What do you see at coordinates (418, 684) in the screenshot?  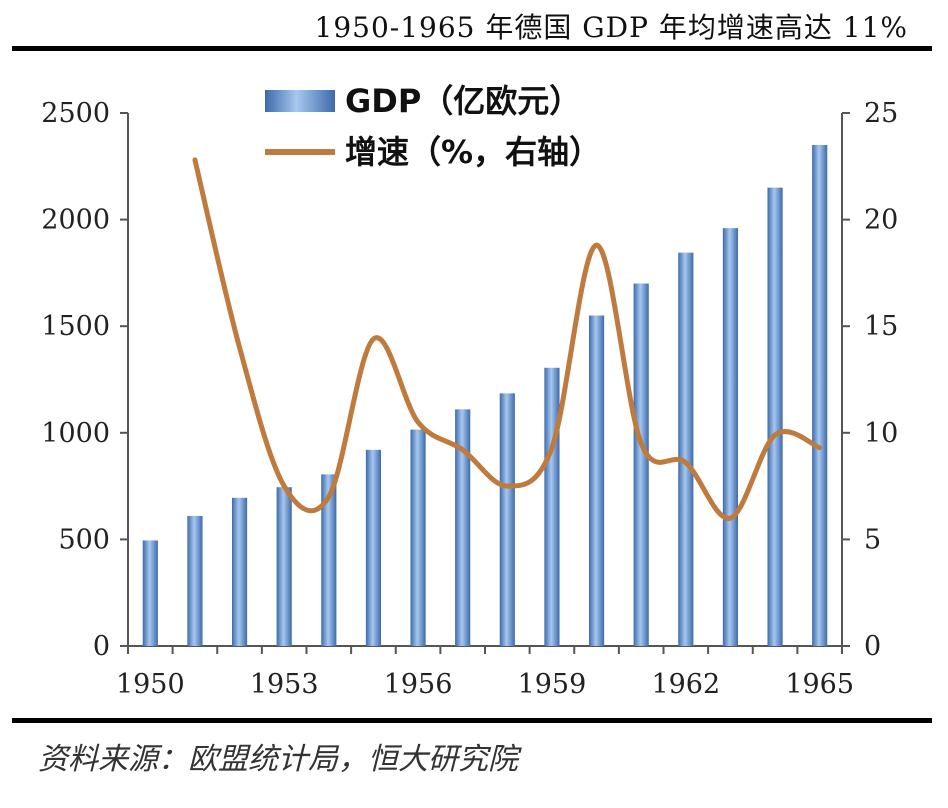 I see `x-tick-label: 1956` at bounding box center [418, 684].